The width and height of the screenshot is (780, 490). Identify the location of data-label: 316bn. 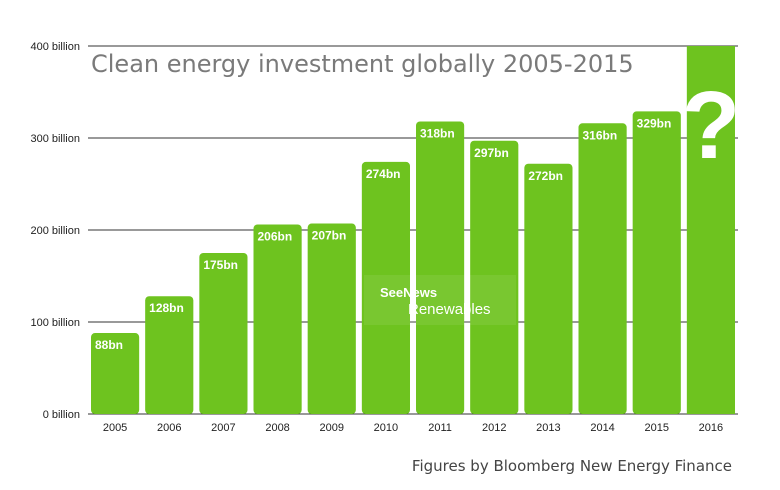
(600, 135).